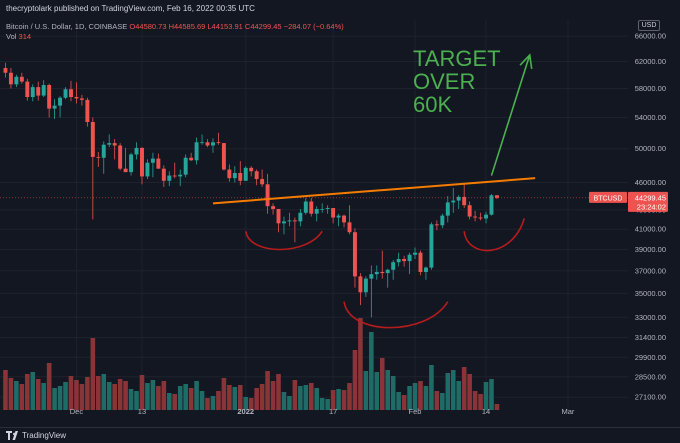  I want to click on price-tick-label: 37000.00, so click(650, 270).